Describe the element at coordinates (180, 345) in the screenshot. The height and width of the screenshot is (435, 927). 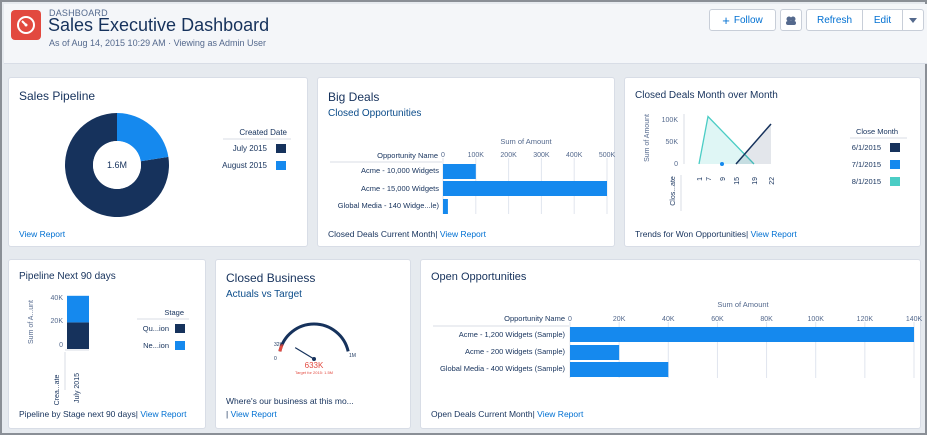
I see `legend-swatch-ne` at that location.